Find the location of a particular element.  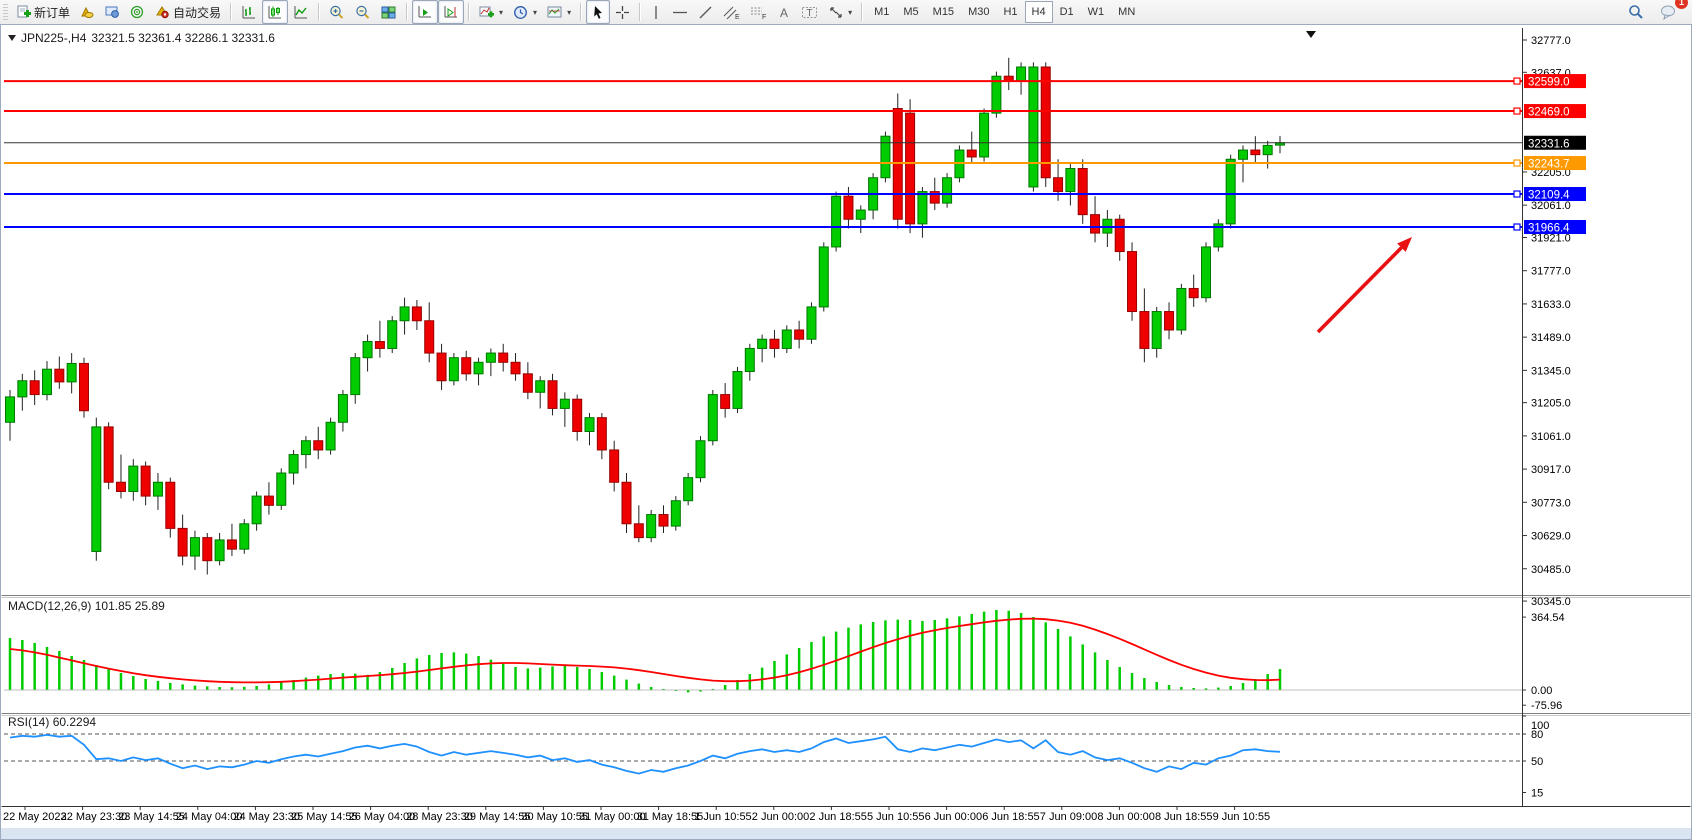

fibonacci-button: F is located at coordinates (758, 12).